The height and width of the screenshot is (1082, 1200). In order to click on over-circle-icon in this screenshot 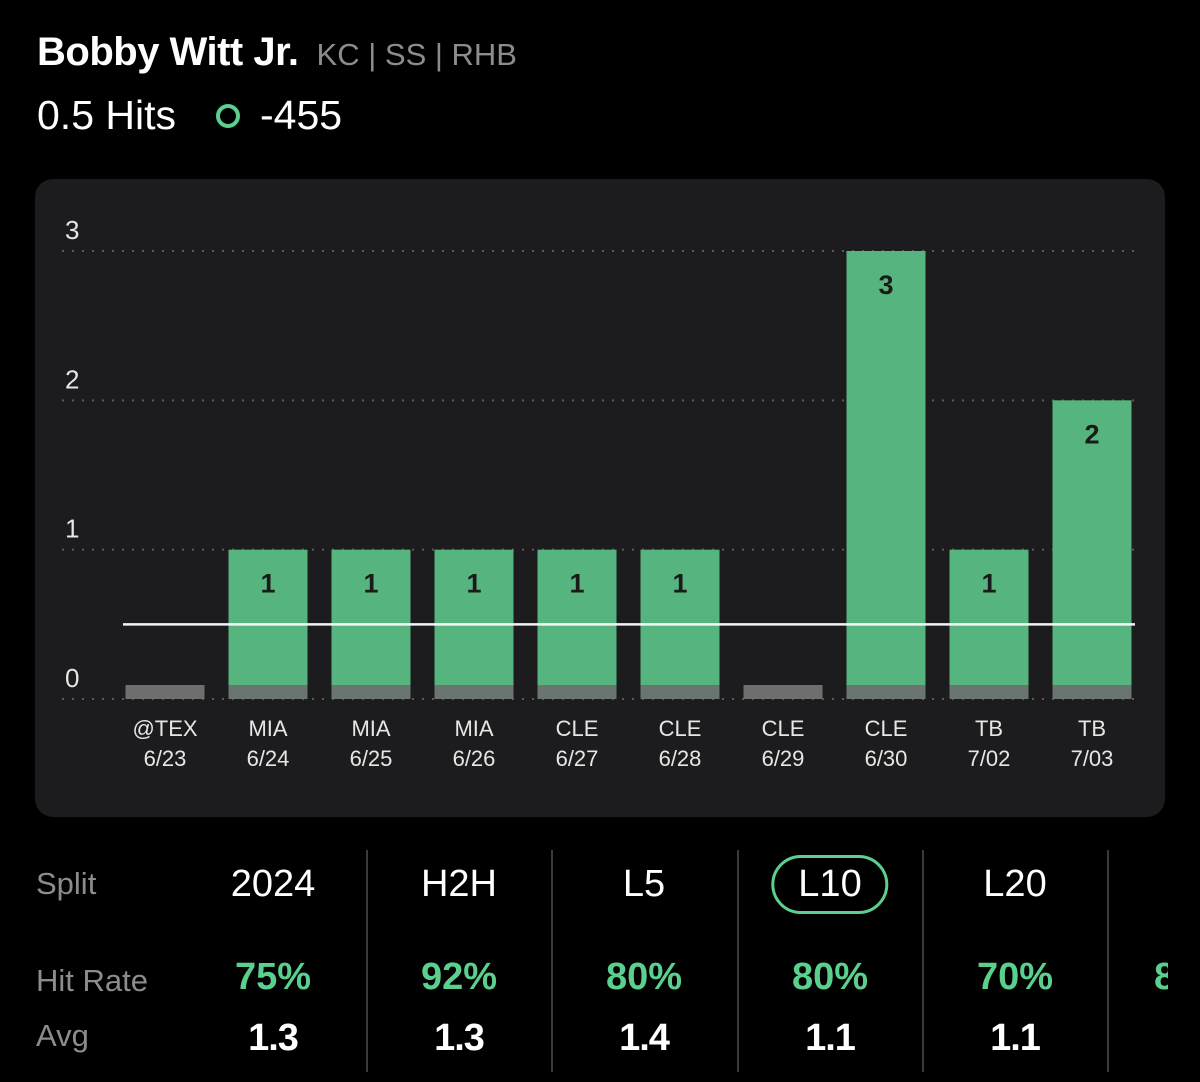, I will do `click(228, 115)`.